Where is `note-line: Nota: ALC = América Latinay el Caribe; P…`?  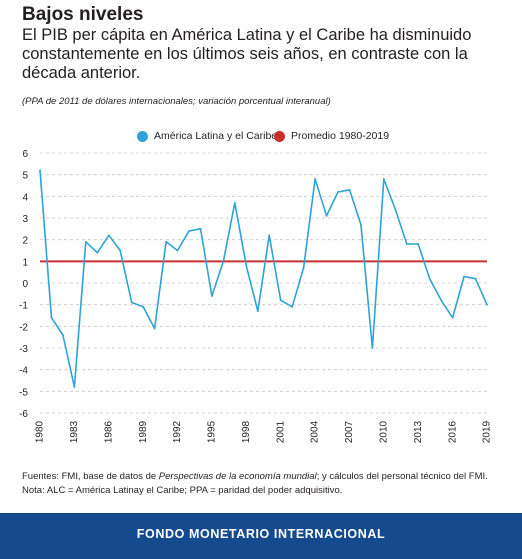
note-line: Nota: ALC = América Latinay el Caribe; P… is located at coordinates (182, 490).